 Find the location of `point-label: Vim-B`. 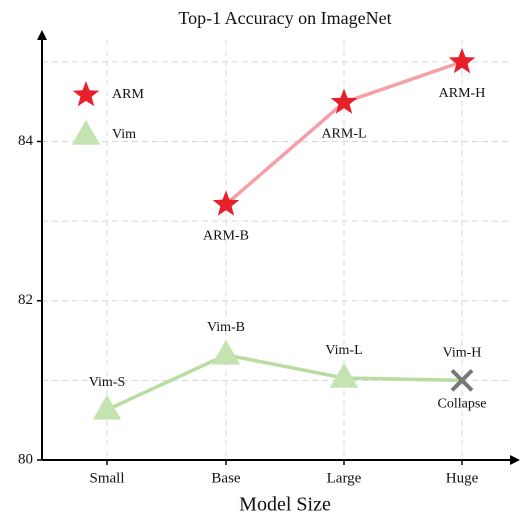

point-label: Vim-B is located at coordinates (226, 327).